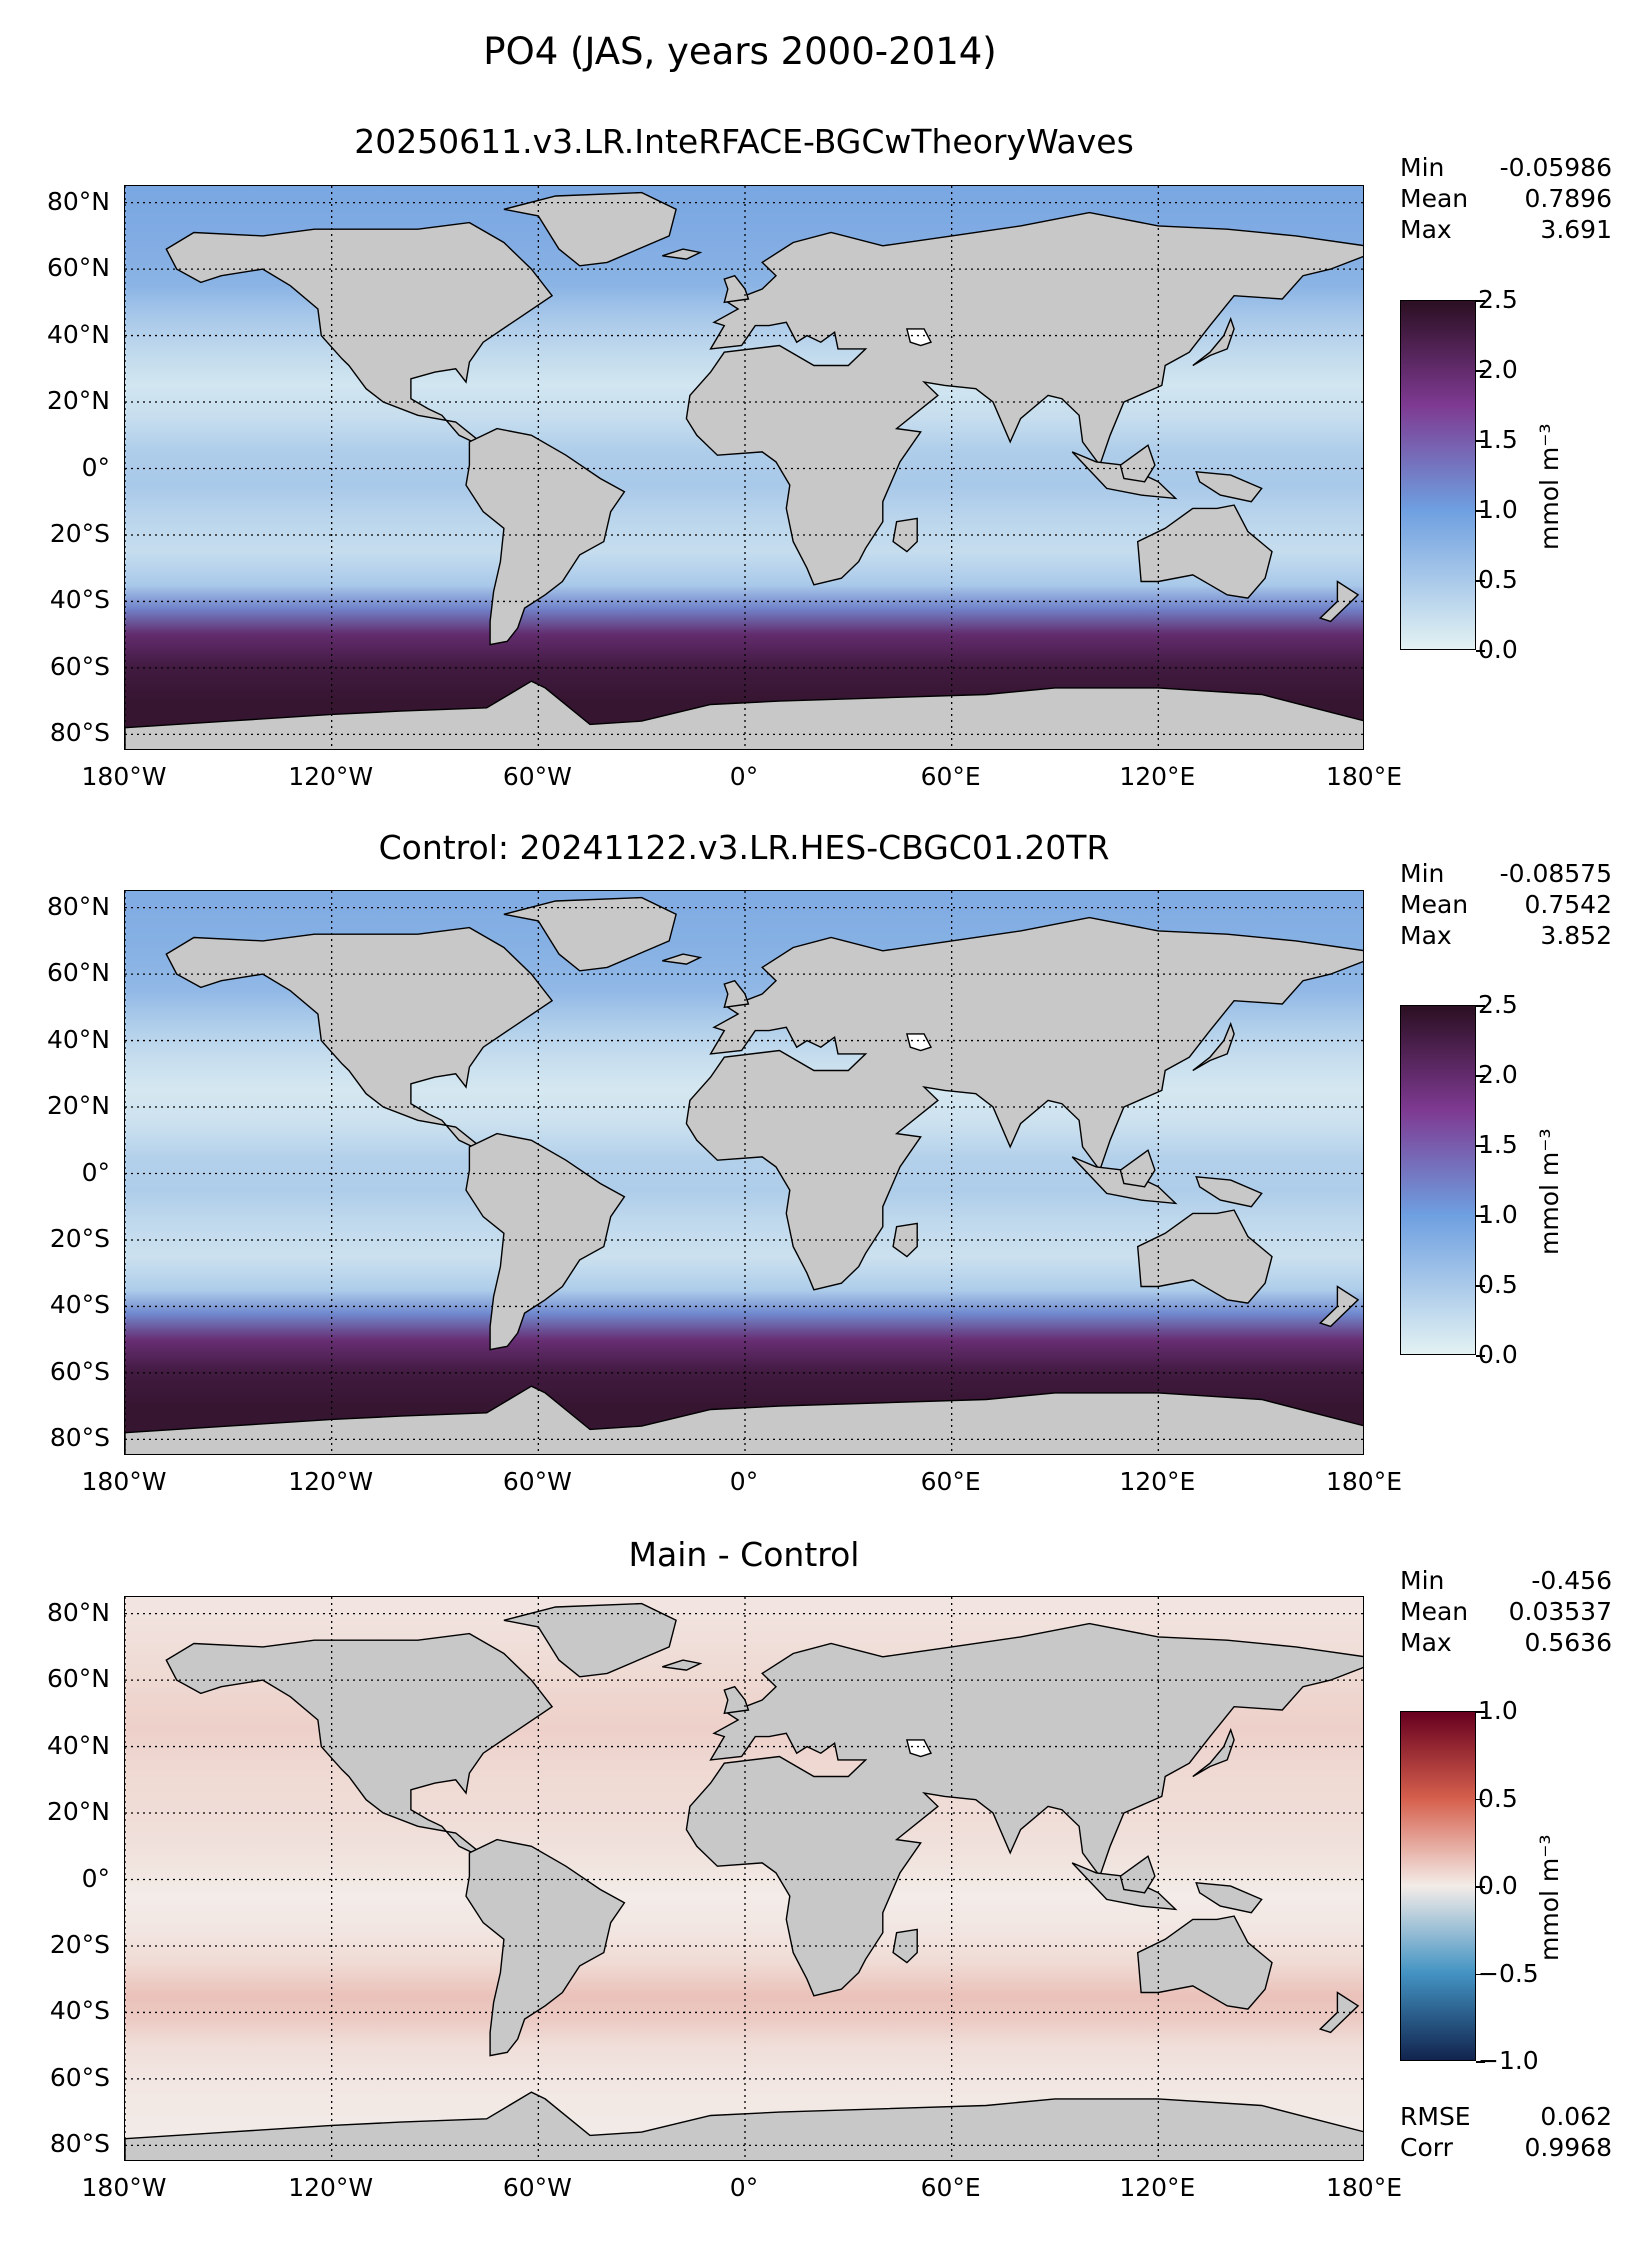  What do you see at coordinates (1560, 1611) in the screenshot?
I see `stat-value: 0.03537` at bounding box center [1560, 1611].